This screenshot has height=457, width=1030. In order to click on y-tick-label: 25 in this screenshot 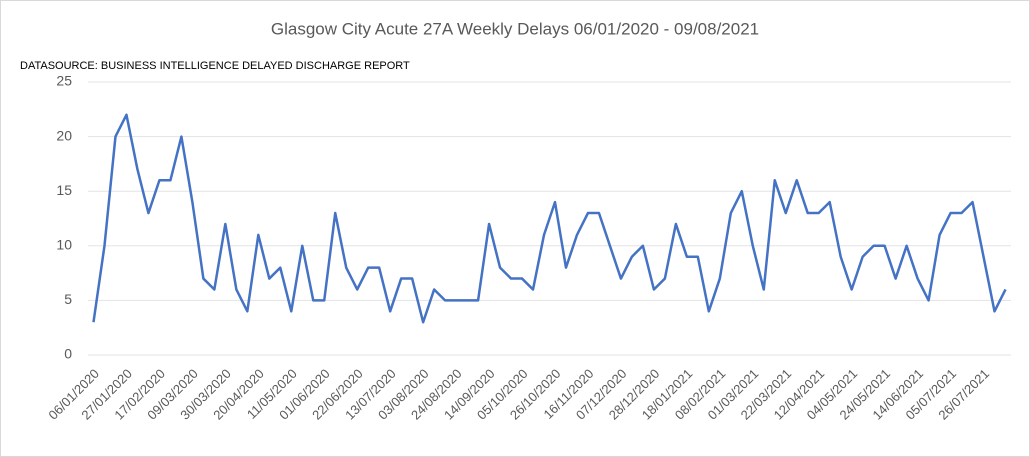, I will do `click(64, 81)`.